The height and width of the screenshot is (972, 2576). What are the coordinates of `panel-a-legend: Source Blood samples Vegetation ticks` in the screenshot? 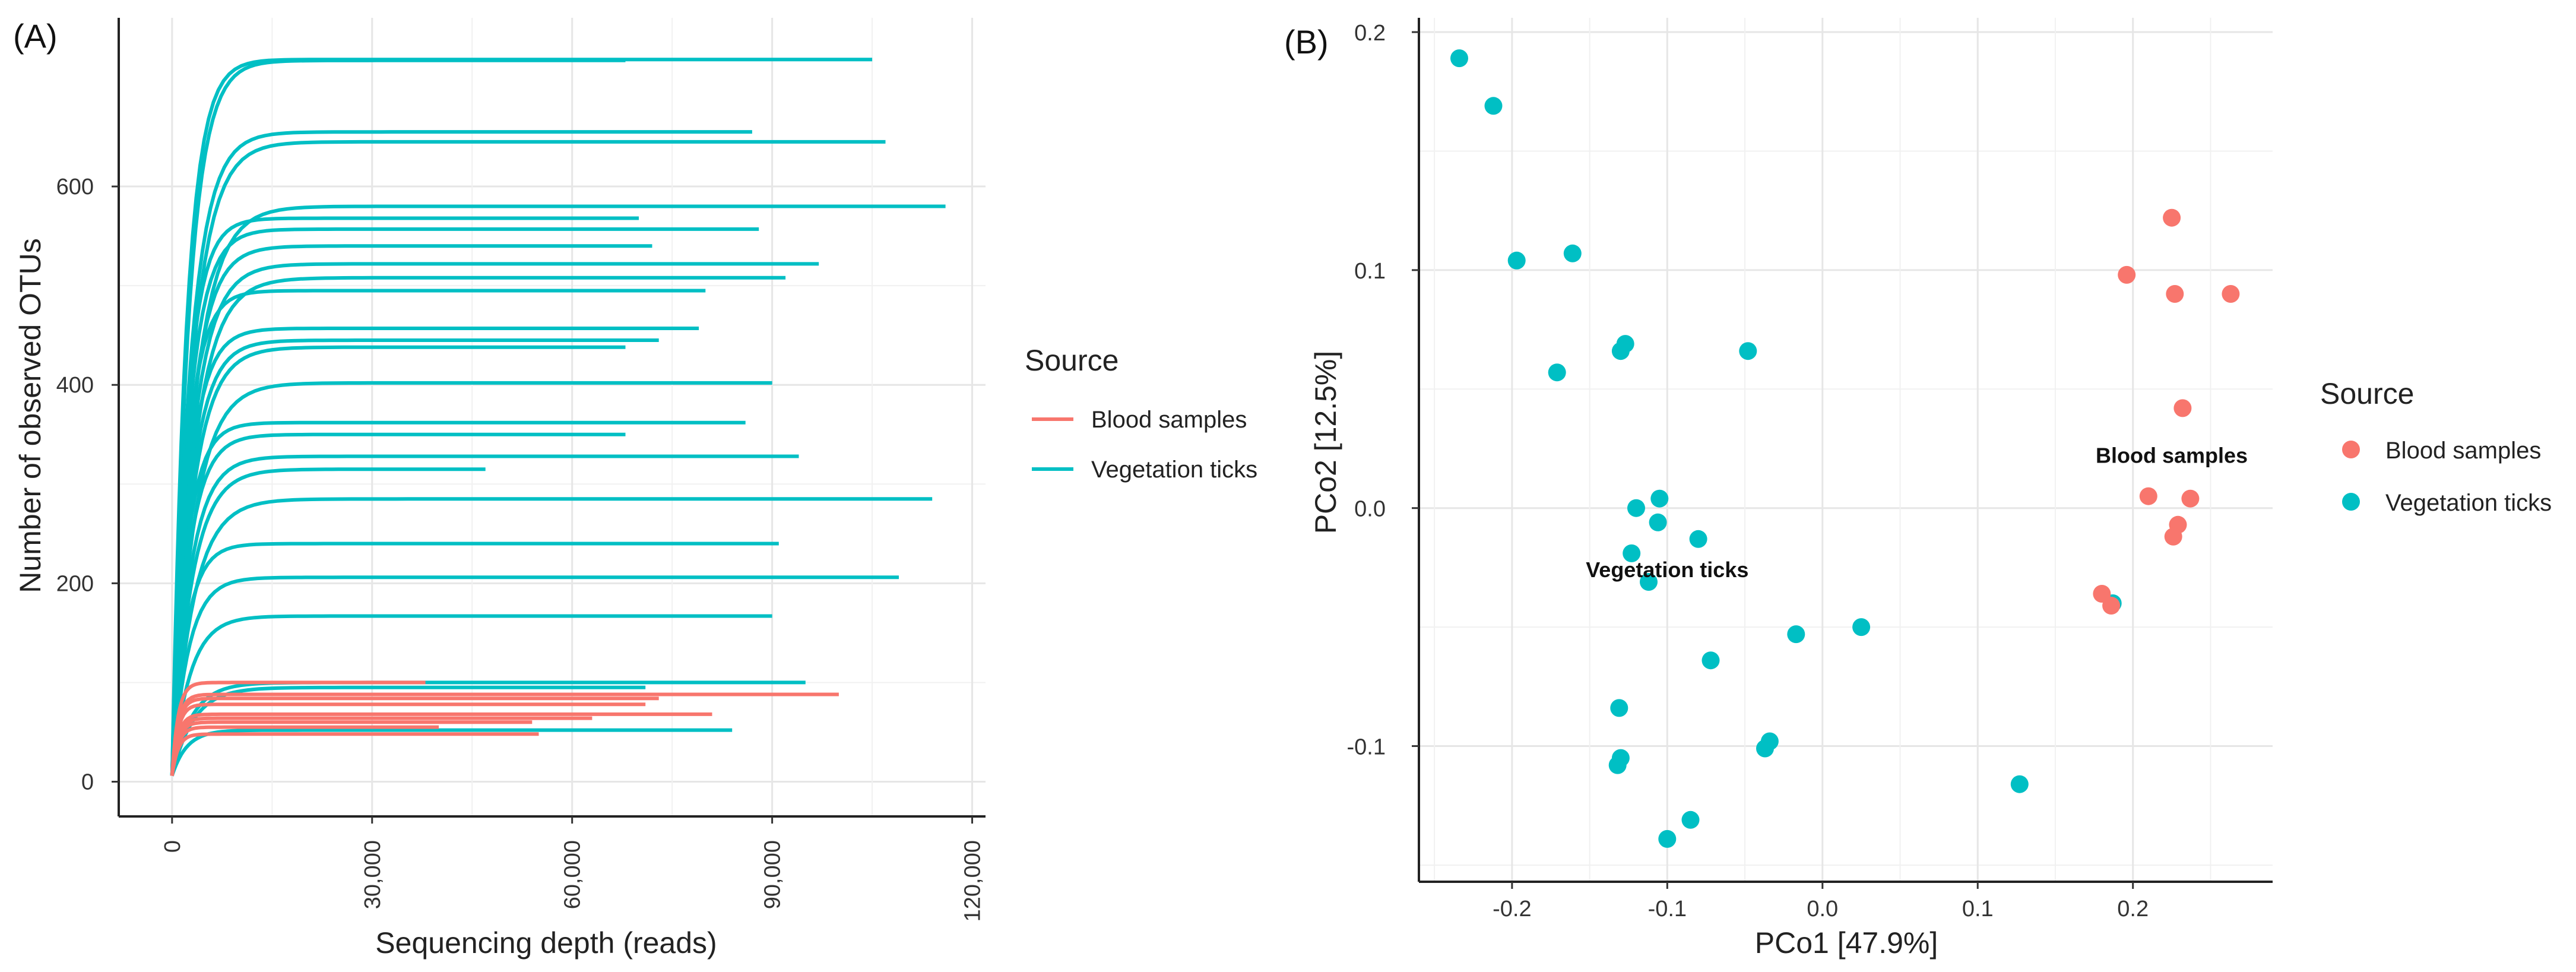 It's located at (1141, 413).